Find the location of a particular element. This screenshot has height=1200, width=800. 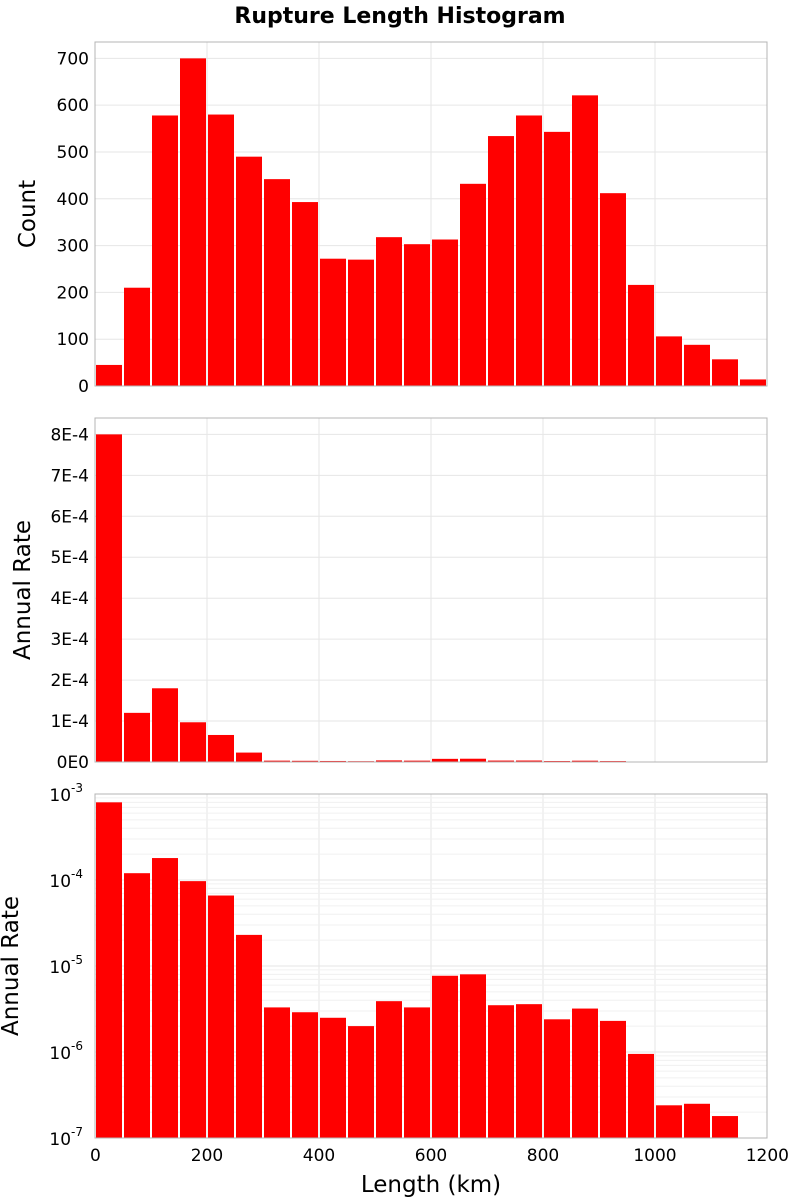

x-tick-label: 800 is located at coordinates (543, 1156).